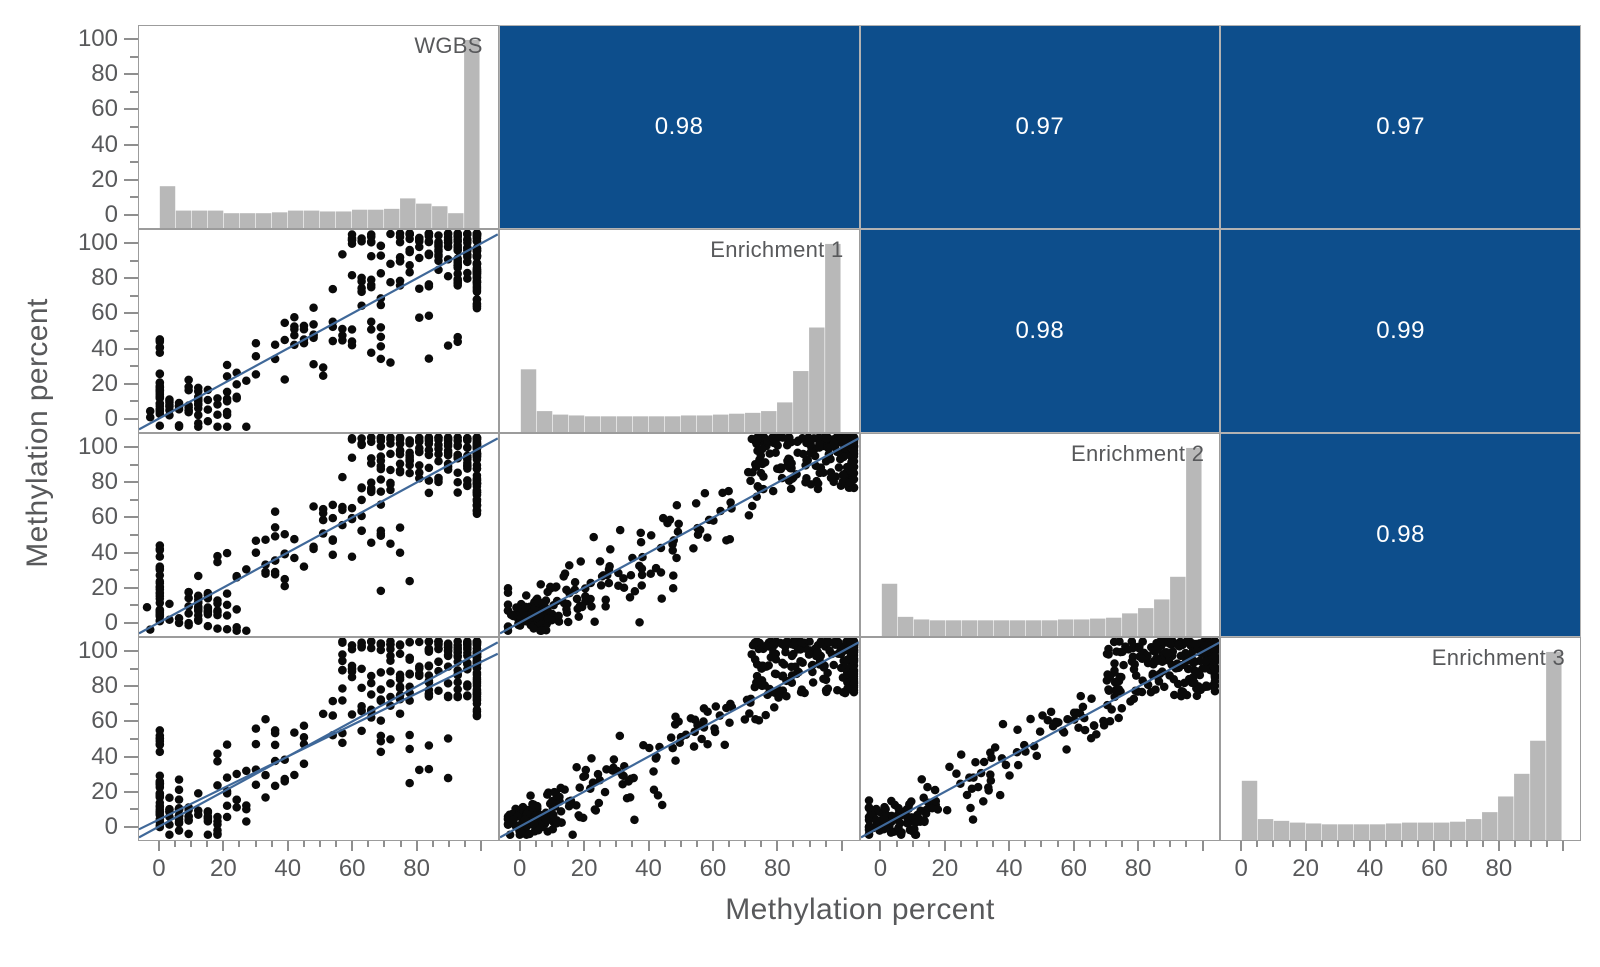  I want to click on panel-label-enrichment2: Enrichment 2, so click(1138, 453).